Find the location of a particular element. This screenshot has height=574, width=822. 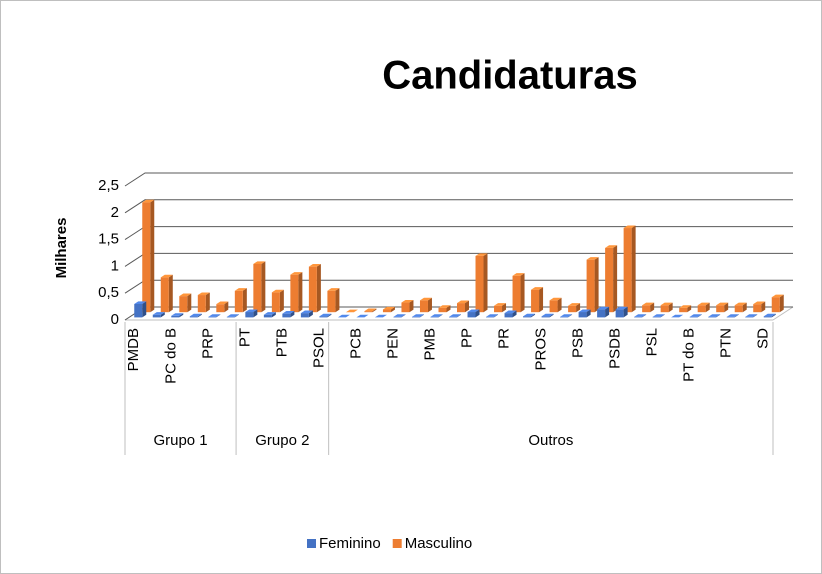

x-tick-label: PTB is located at coordinates (281, 342).